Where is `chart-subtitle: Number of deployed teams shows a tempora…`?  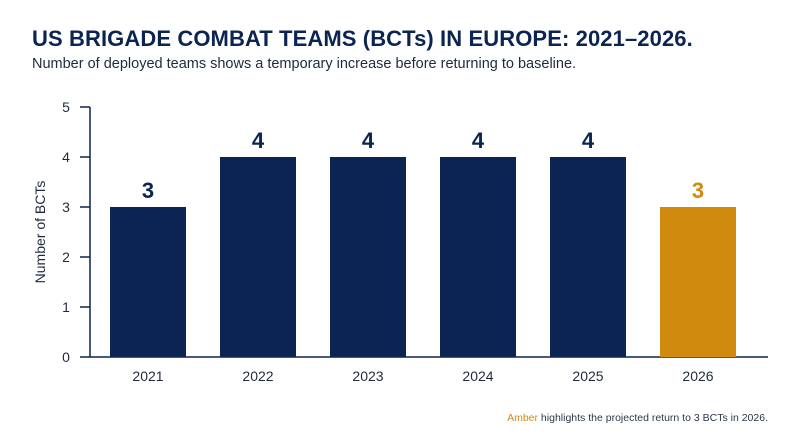
chart-subtitle: Number of deployed teams shows a tempora… is located at coordinates (304, 64).